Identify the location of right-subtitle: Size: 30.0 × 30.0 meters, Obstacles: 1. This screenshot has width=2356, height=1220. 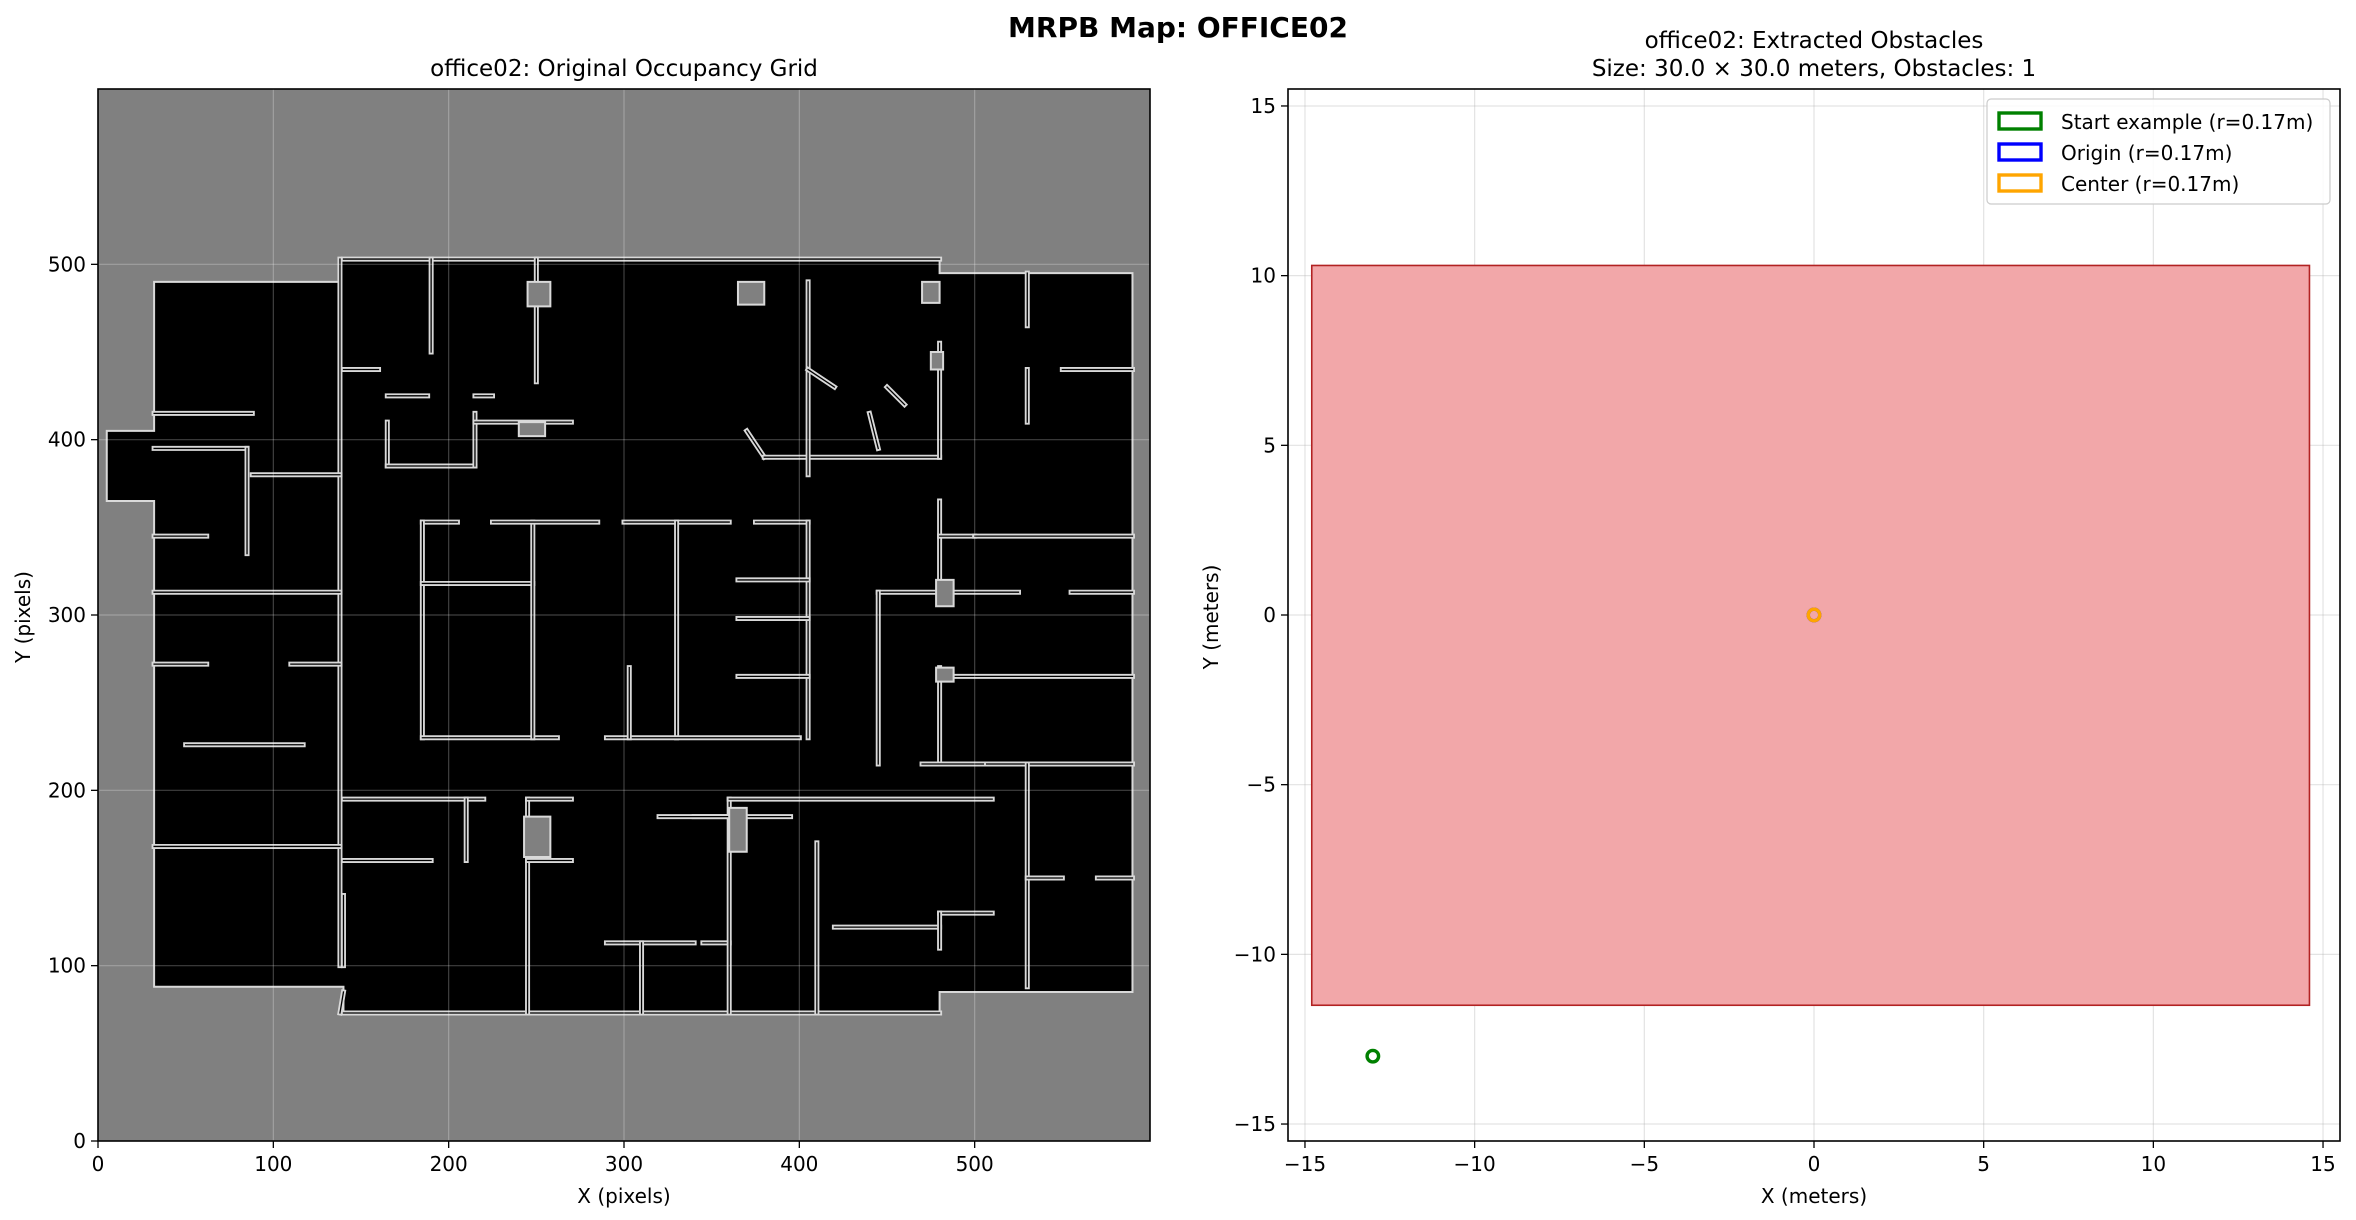
(1814, 69).